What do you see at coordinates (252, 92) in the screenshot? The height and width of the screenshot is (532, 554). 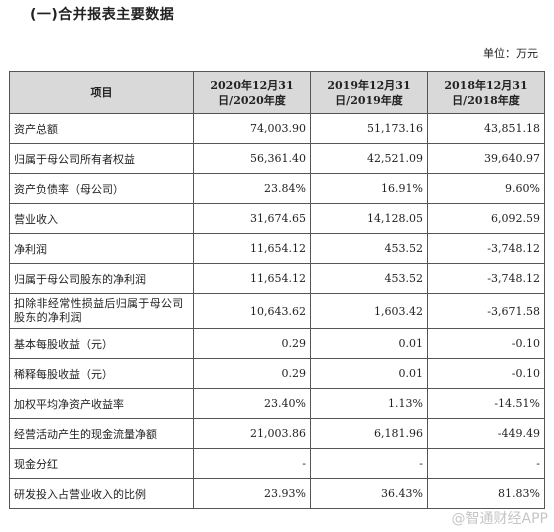 I see `column-header-2020: 2020年12月31日/2020年度` at bounding box center [252, 92].